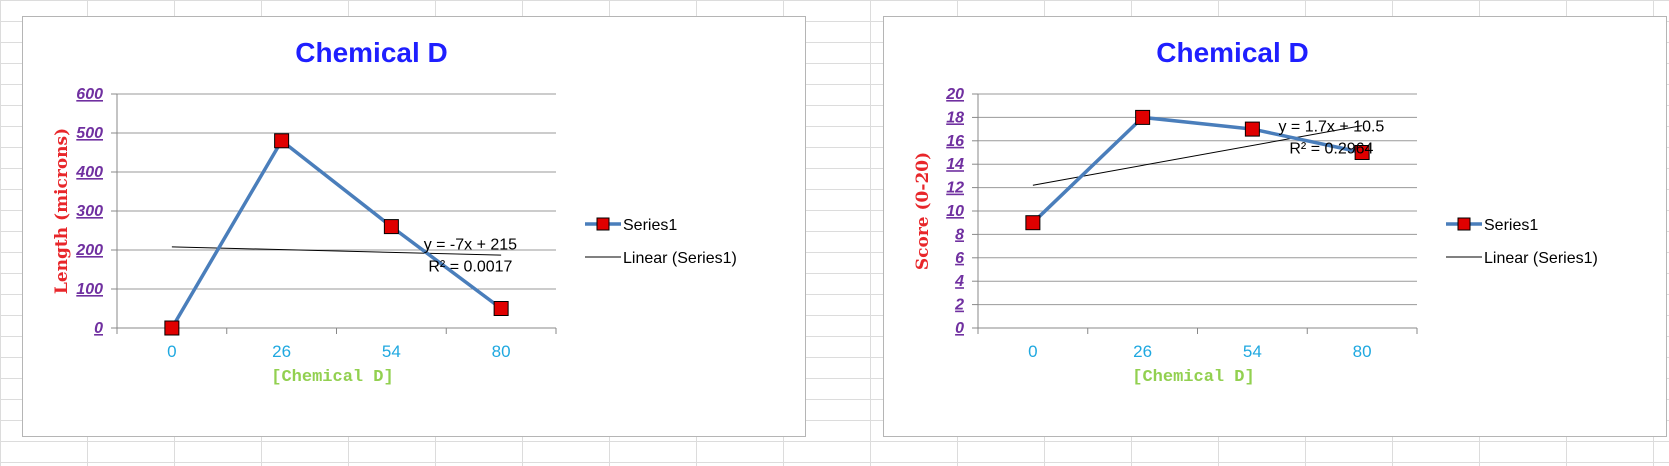  What do you see at coordinates (89, 94) in the screenshot?
I see `y-tick-label: 600` at bounding box center [89, 94].